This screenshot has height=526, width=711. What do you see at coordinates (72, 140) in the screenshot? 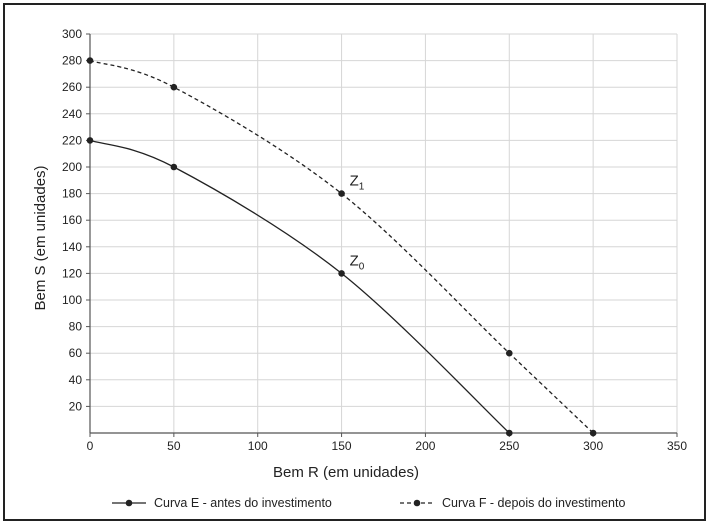
I see `y-tick-label: 220` at bounding box center [72, 140].